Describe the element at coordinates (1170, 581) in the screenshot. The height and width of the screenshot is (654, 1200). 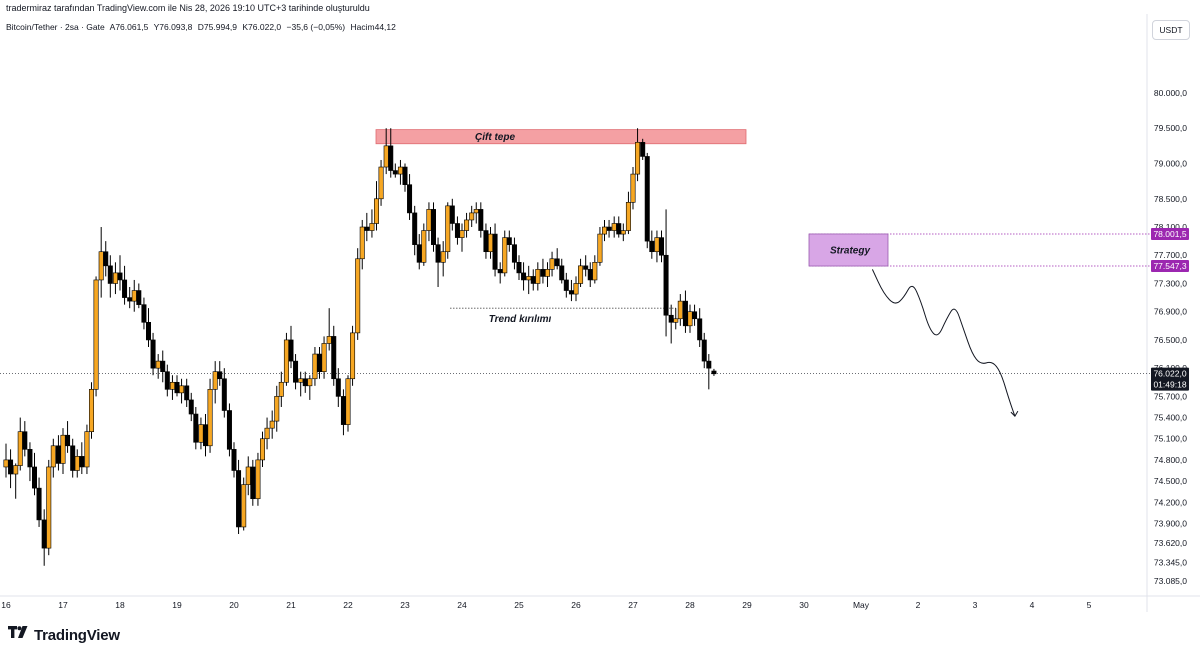
I see `y-tick-label: 73.085,0` at that location.